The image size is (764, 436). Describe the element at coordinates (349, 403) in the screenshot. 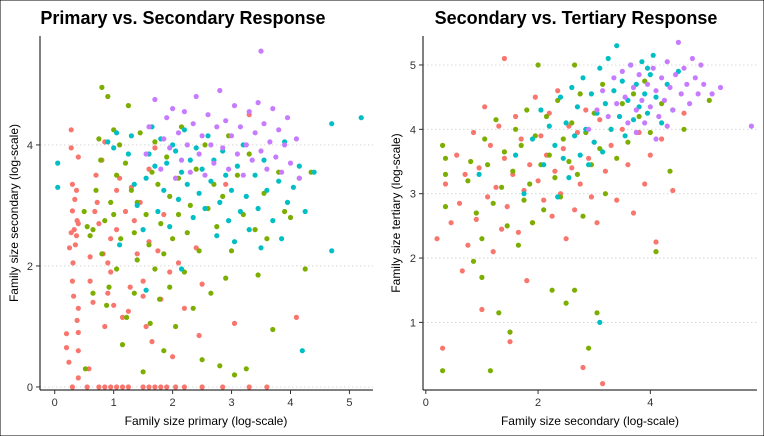

I see `x-tick-label: 5` at that location.